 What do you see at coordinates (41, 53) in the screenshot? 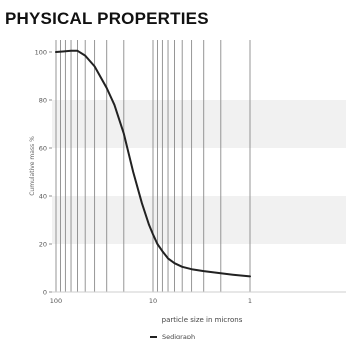
I see `y-tick-label: 100` at bounding box center [41, 53].